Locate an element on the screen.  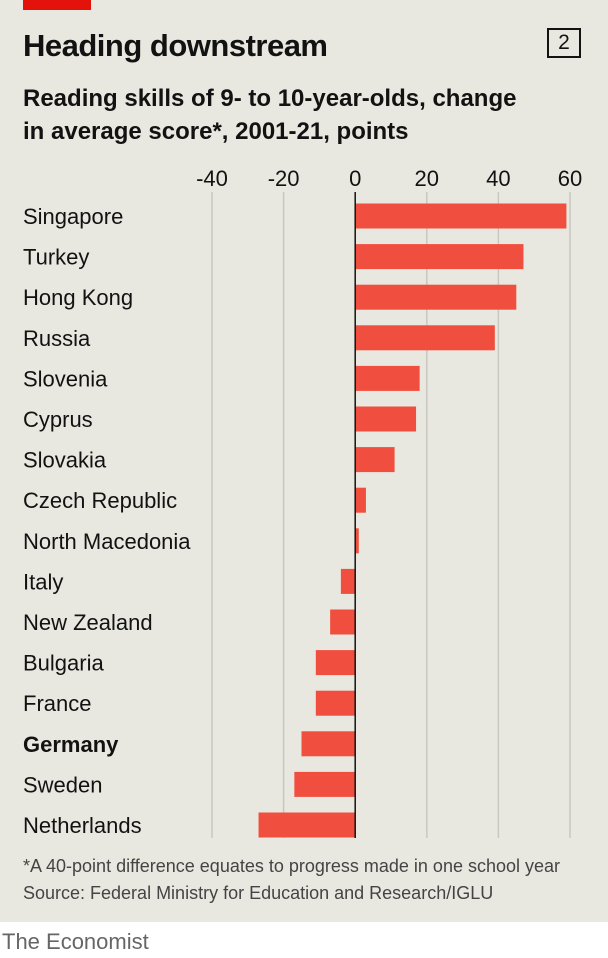
bar-turkey is located at coordinates (439, 257).